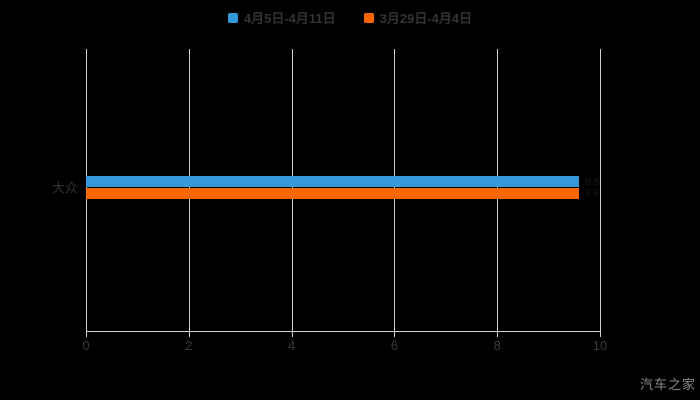 Image resolution: width=700 pixels, height=400 pixels. What do you see at coordinates (86, 345) in the screenshot?
I see `x-tick-label: 0` at bounding box center [86, 345].